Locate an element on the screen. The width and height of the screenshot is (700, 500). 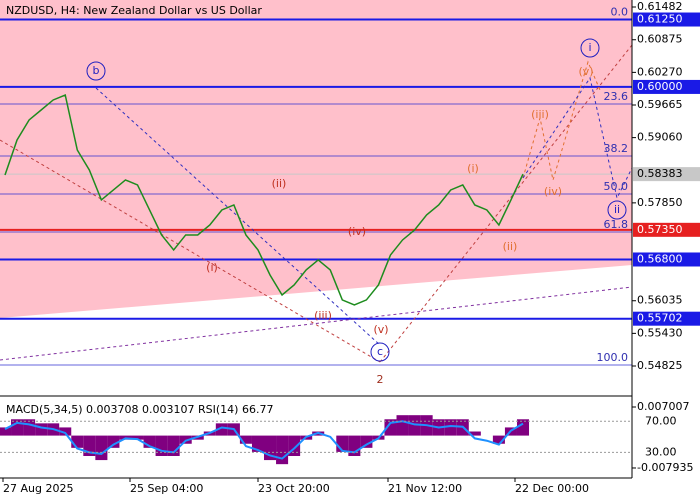
level-label: 0.57350 is located at coordinates (660, 229).